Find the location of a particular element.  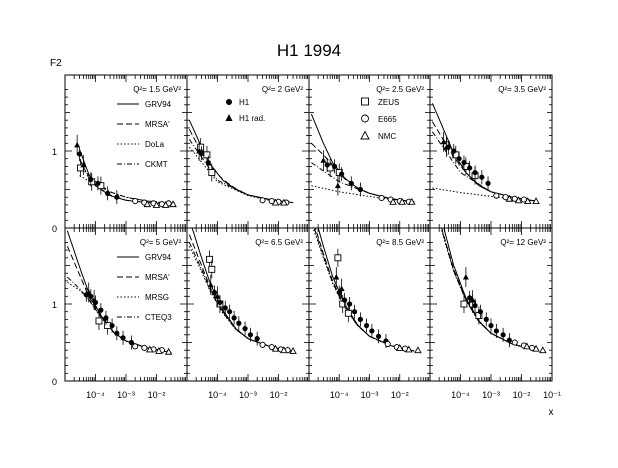

legend-label: ZEUS is located at coordinates (388, 102).